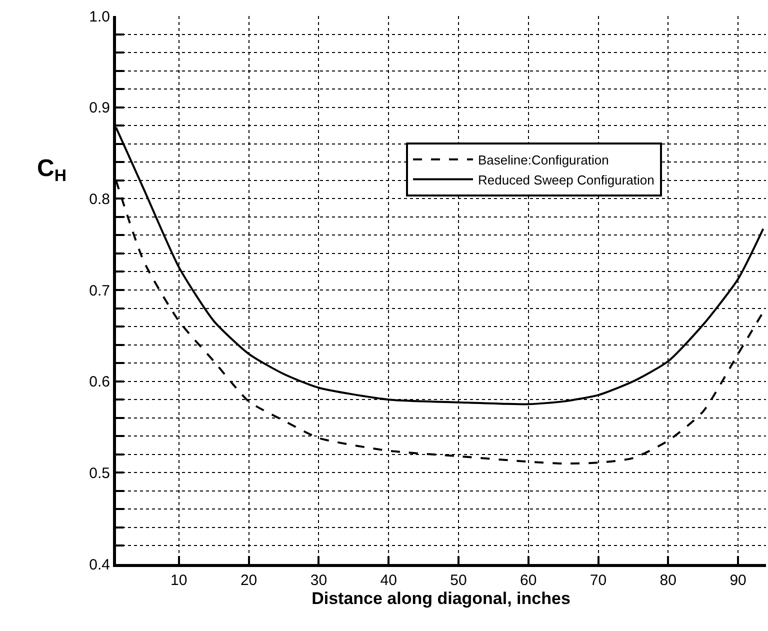  I want to click on x-tick-label: 20, so click(249, 580).